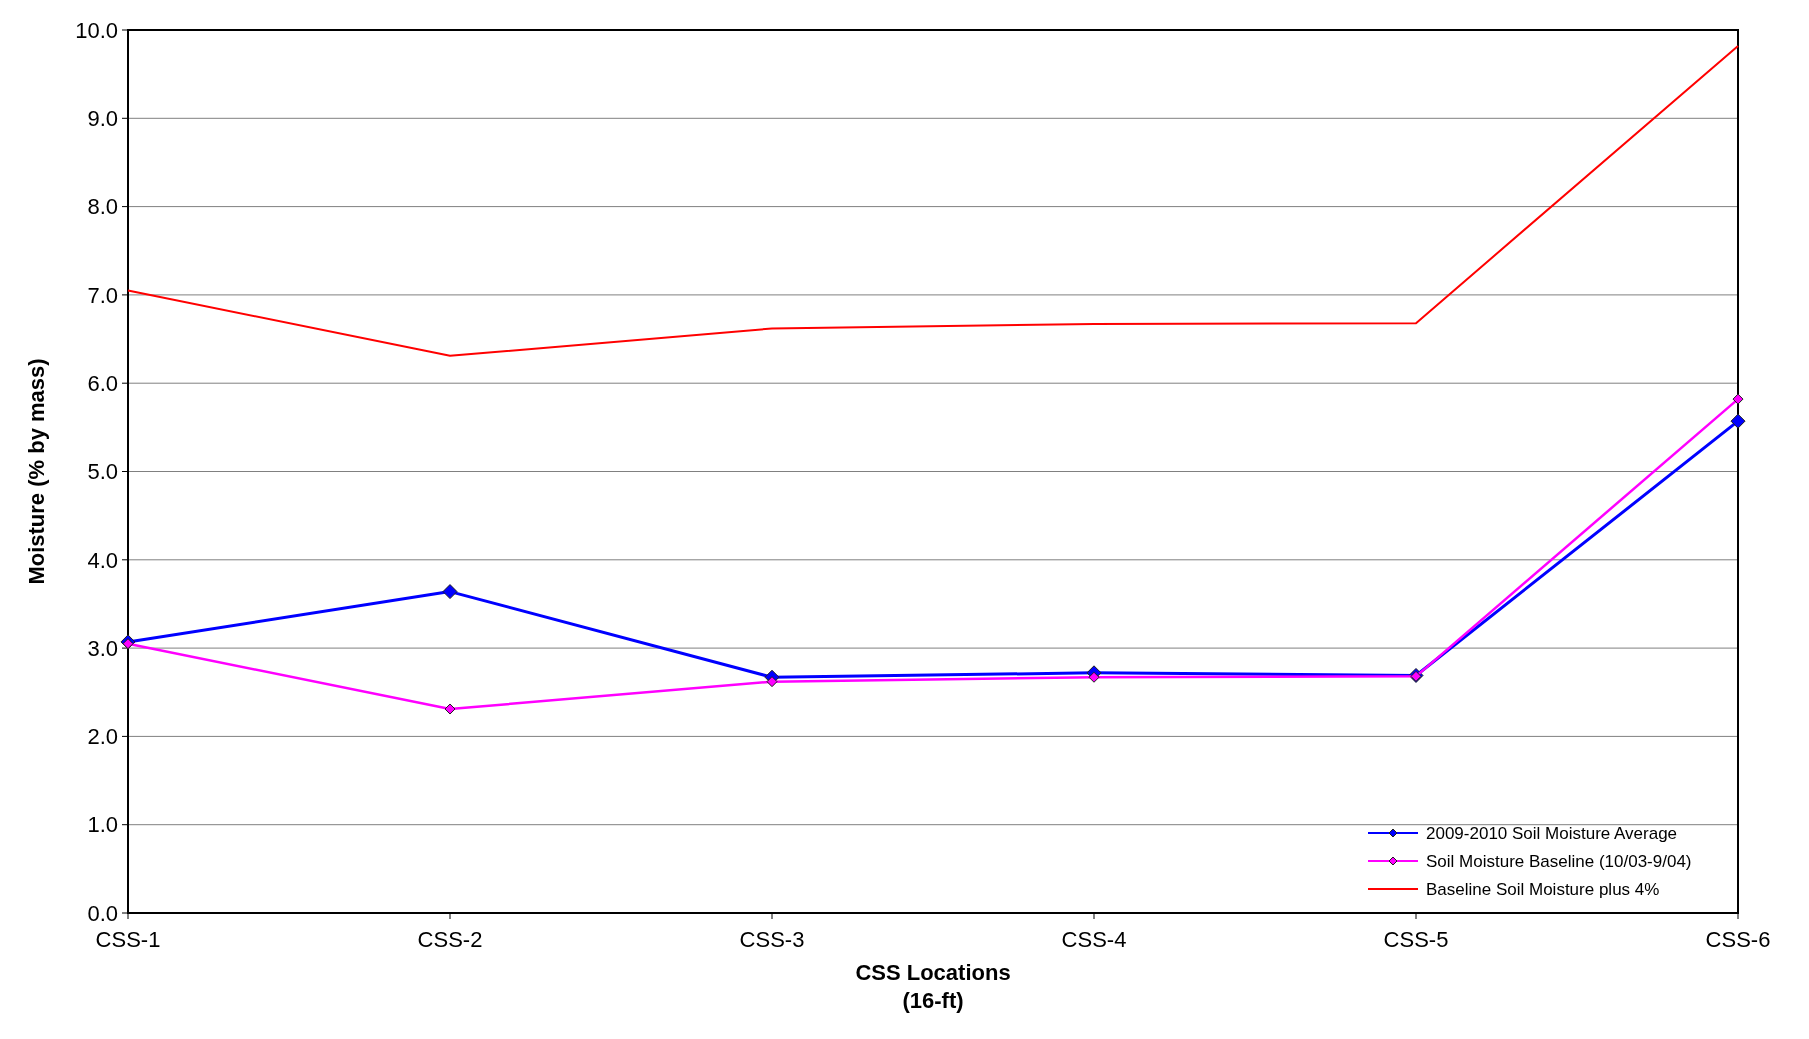 This screenshot has width=1809, height=1039. What do you see at coordinates (102, 560) in the screenshot?
I see `y-tick-label: 4.0` at bounding box center [102, 560].